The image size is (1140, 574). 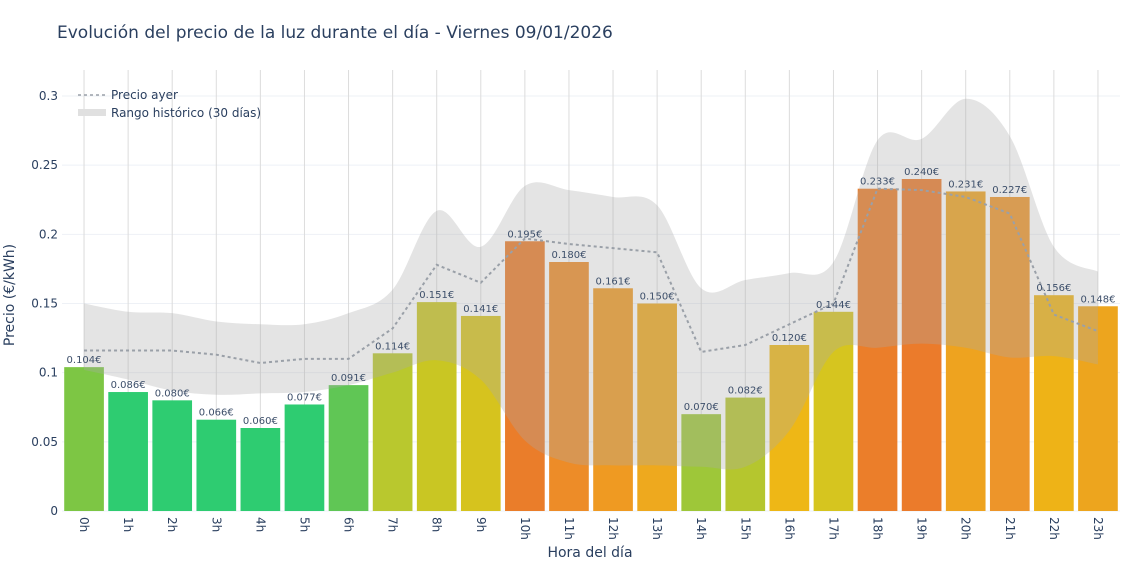 What do you see at coordinates (128, 524) in the screenshot?
I see `x-tick-label: 1h` at bounding box center [128, 524].